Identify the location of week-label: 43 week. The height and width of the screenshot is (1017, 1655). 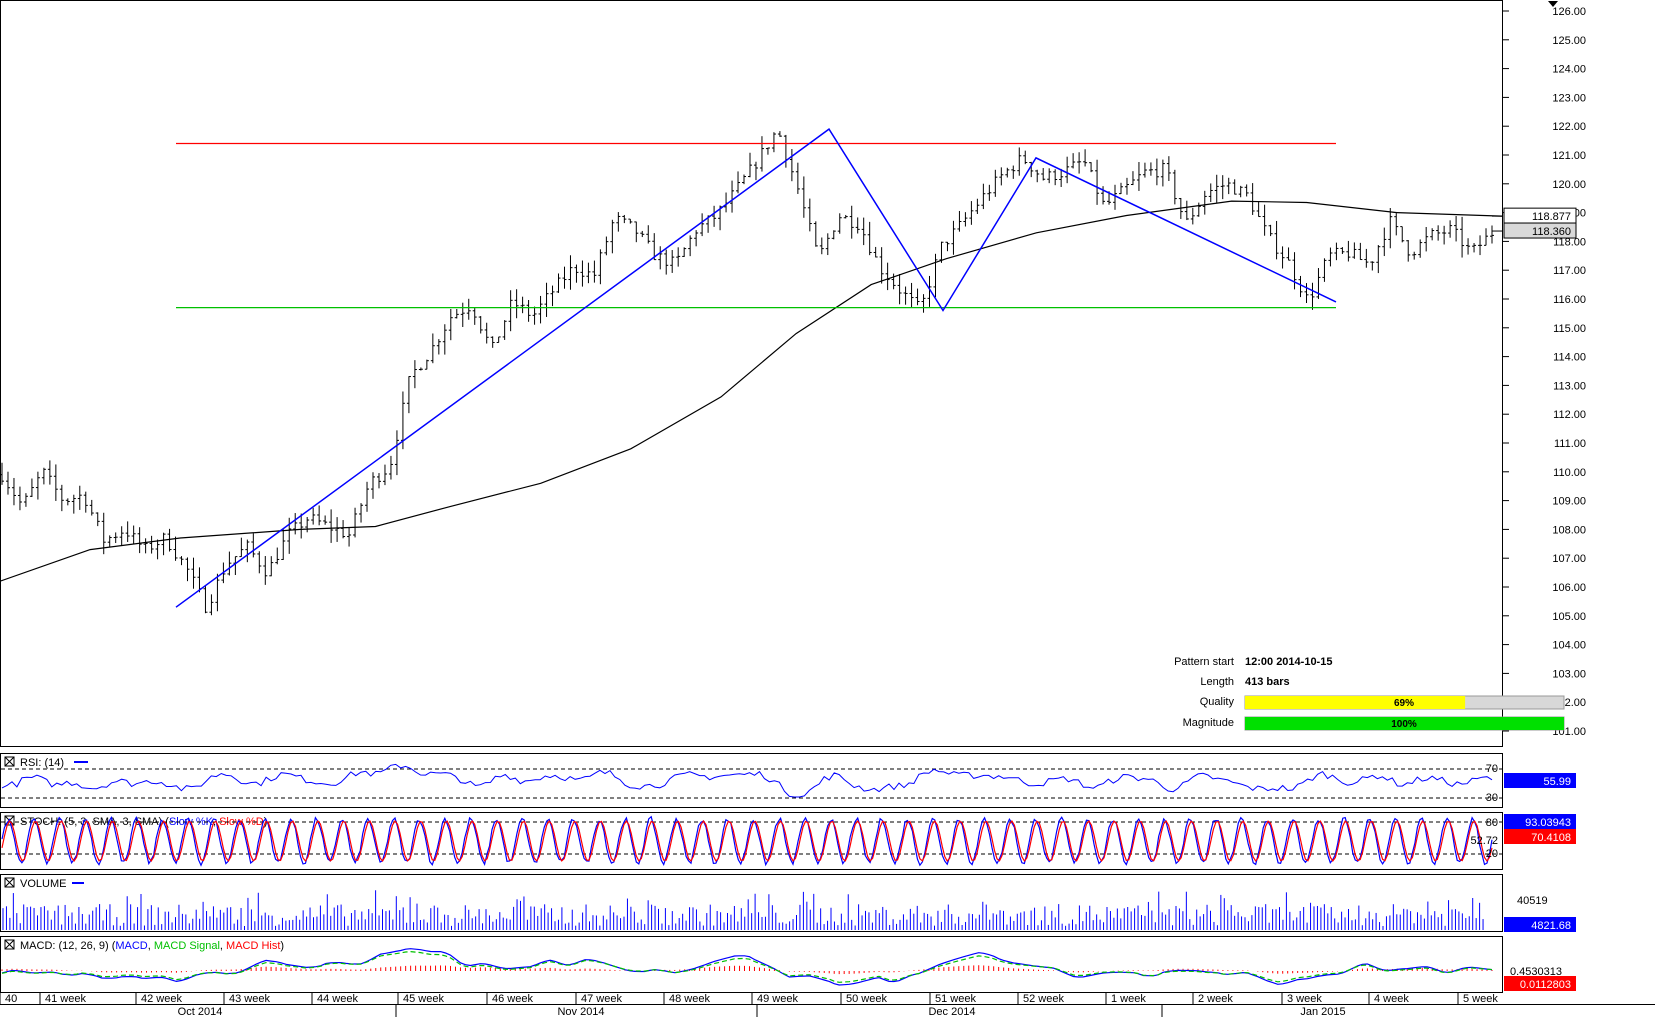
(249, 999).